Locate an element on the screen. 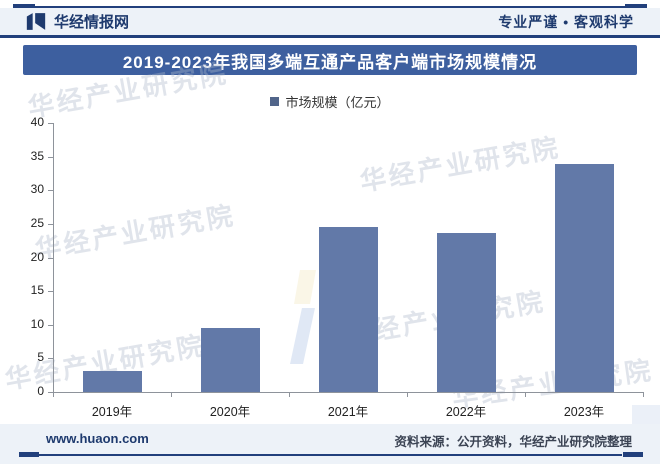 Image resolution: width=660 pixels, height=464 pixels. legend: 市场规模（亿元） is located at coordinates (330, 101).